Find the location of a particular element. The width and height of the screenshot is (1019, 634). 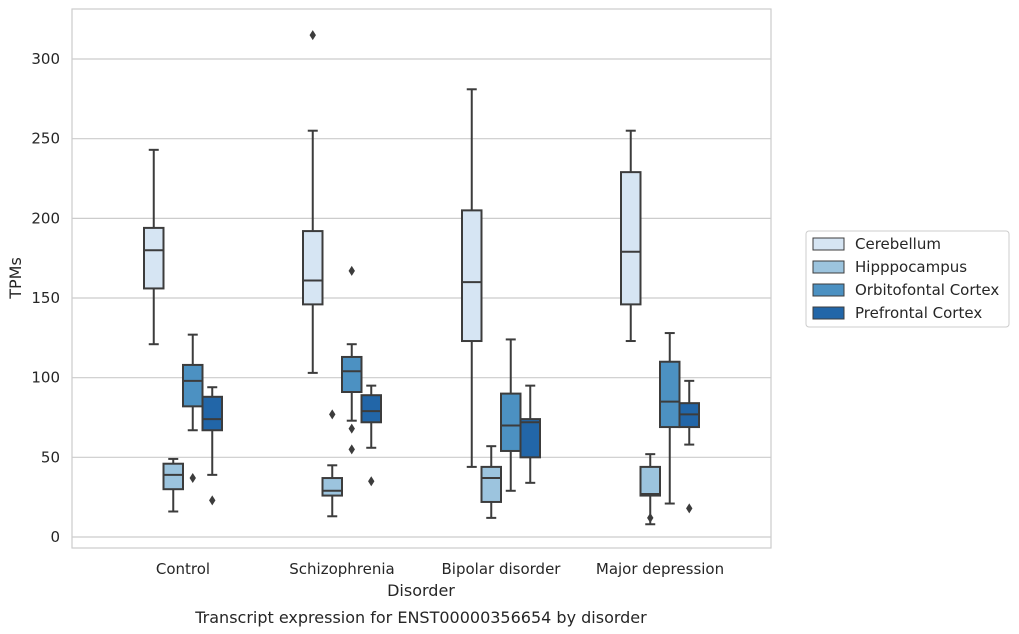

x-axis-label: Disorder is located at coordinates (421, 590).